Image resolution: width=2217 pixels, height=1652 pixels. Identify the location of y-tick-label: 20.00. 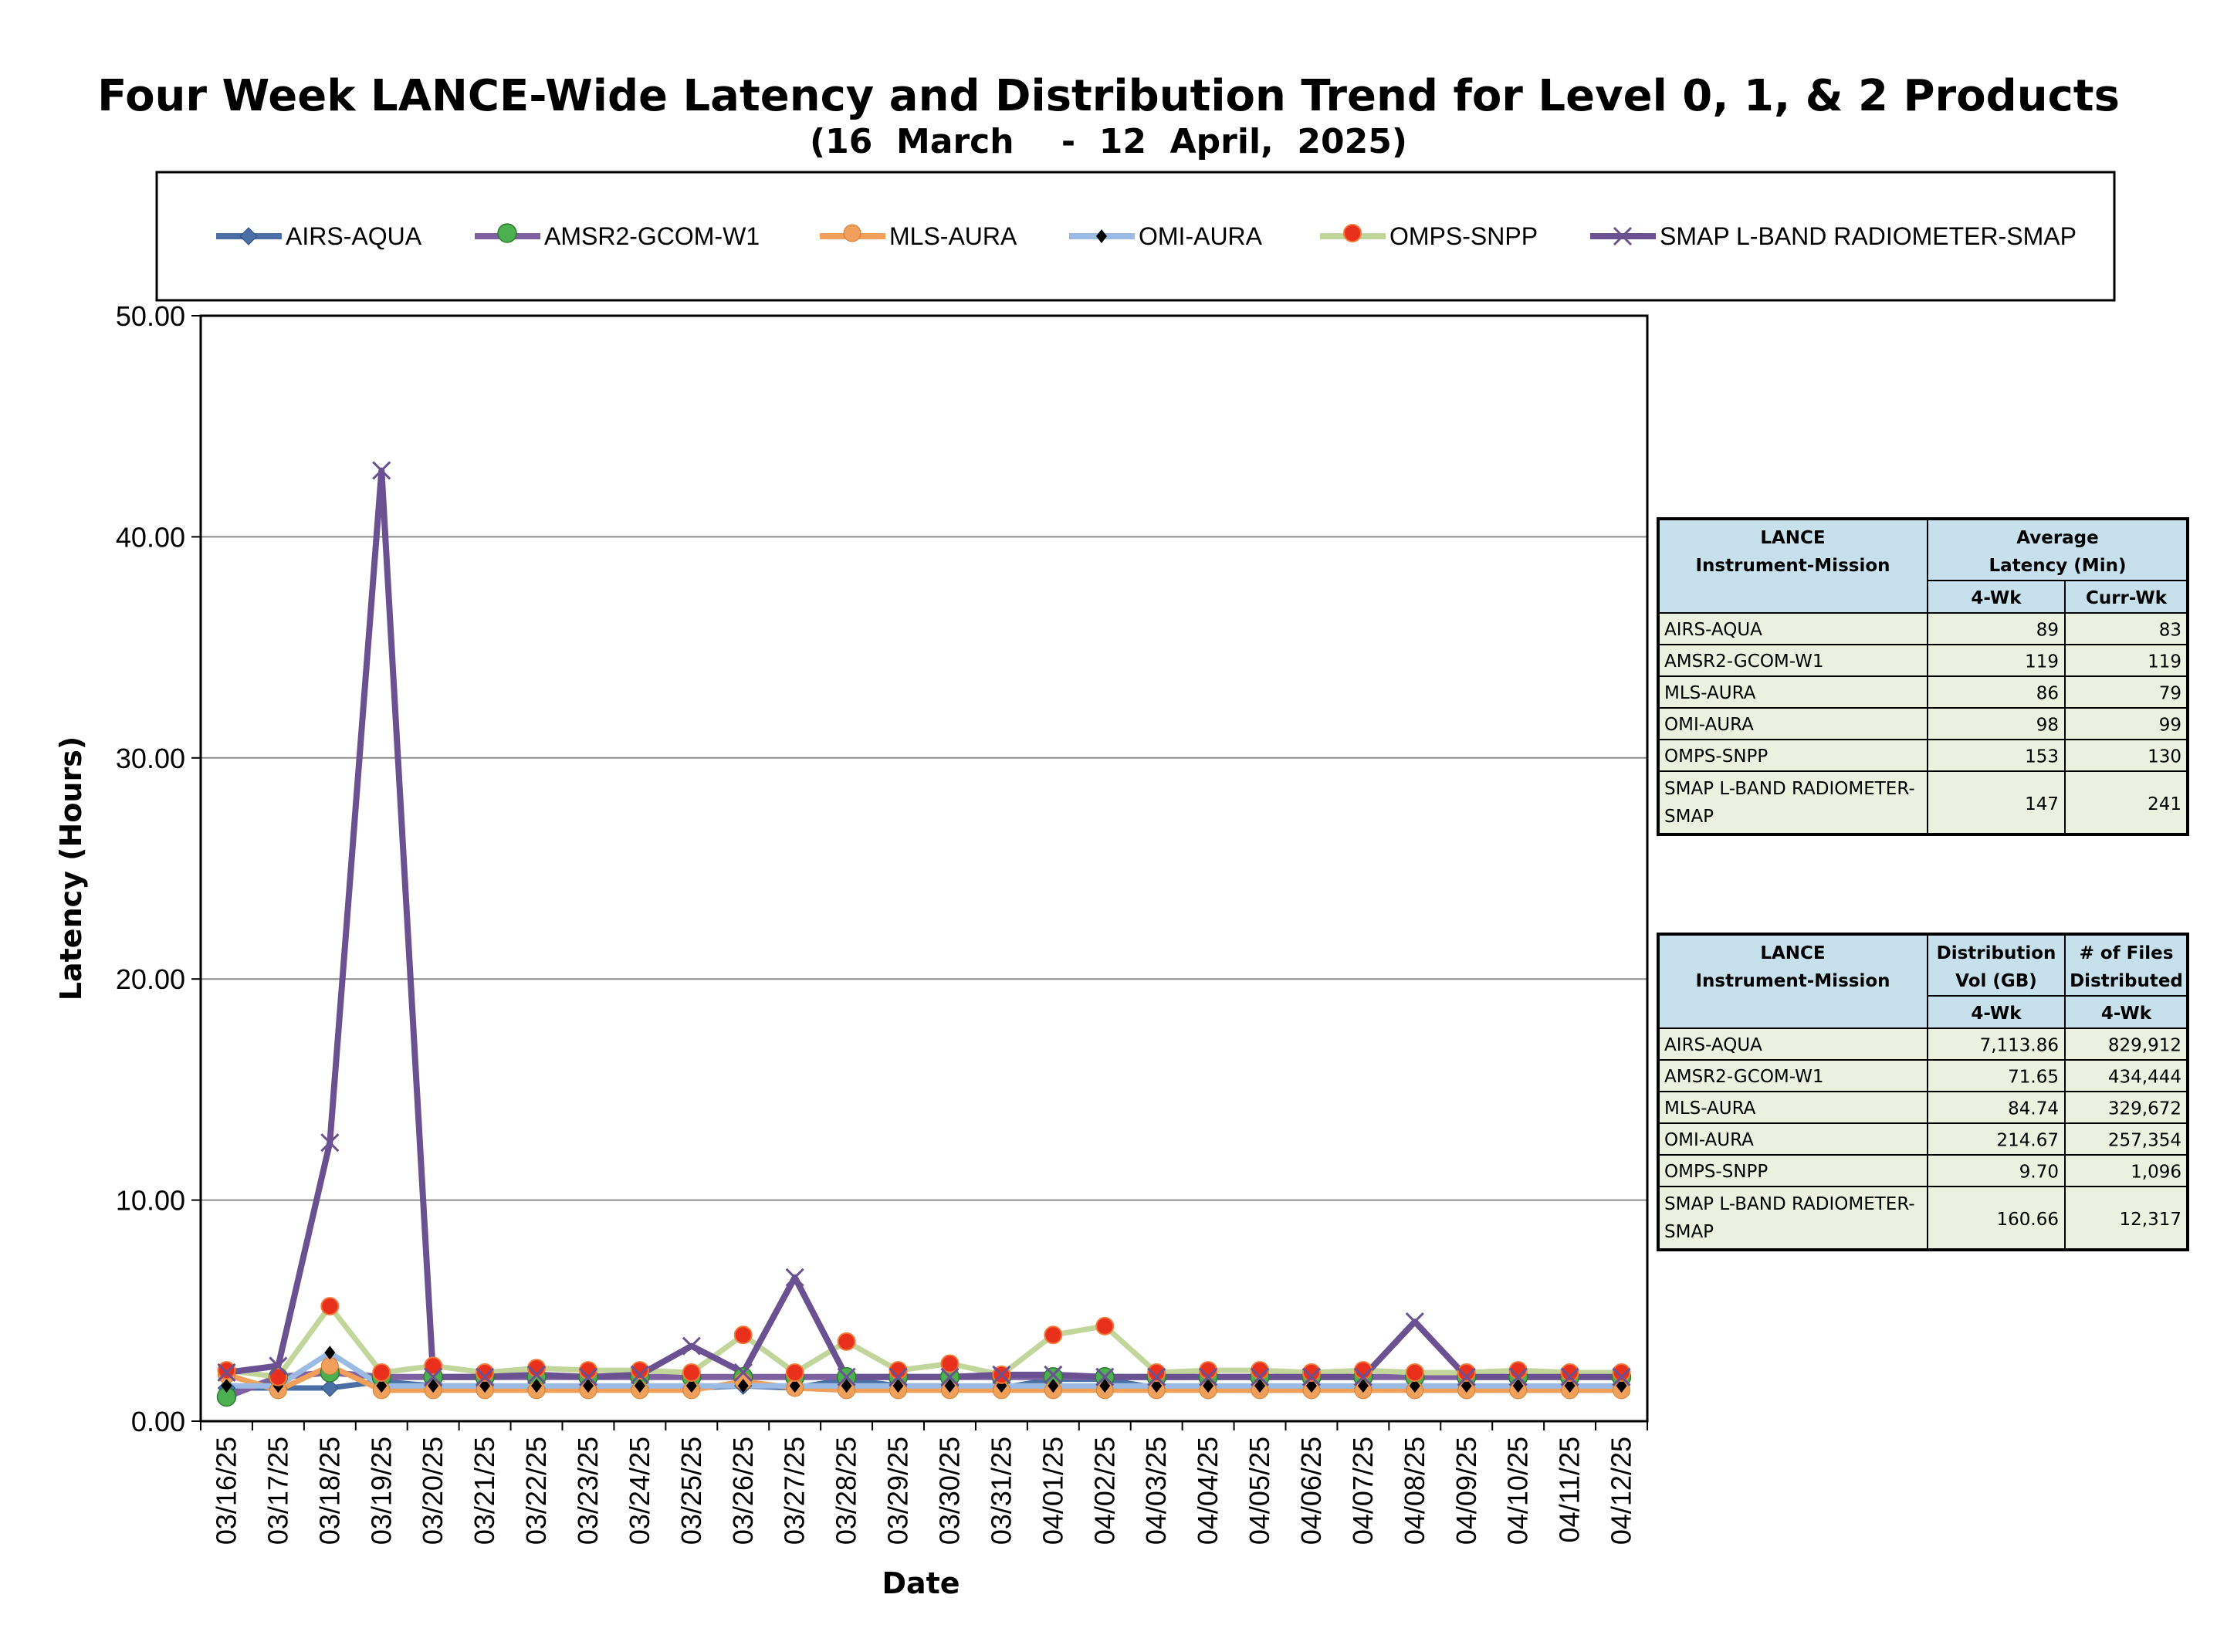
(151, 979).